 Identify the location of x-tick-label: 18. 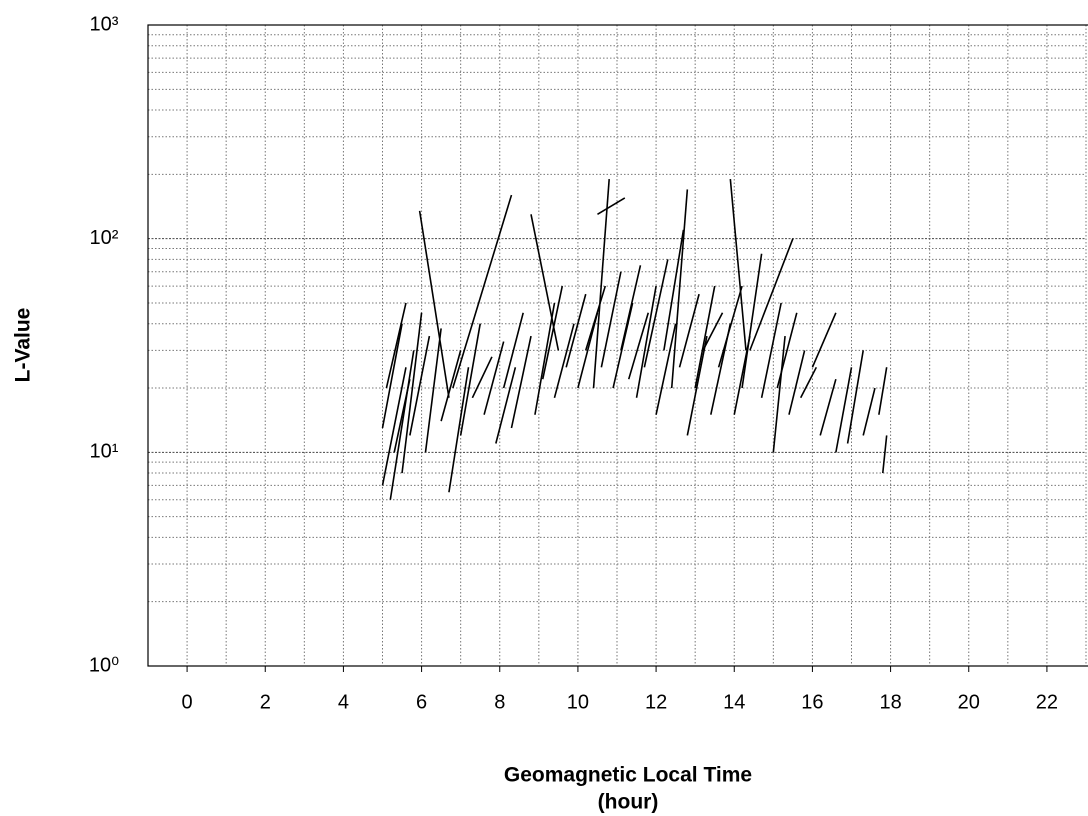
(890, 702).